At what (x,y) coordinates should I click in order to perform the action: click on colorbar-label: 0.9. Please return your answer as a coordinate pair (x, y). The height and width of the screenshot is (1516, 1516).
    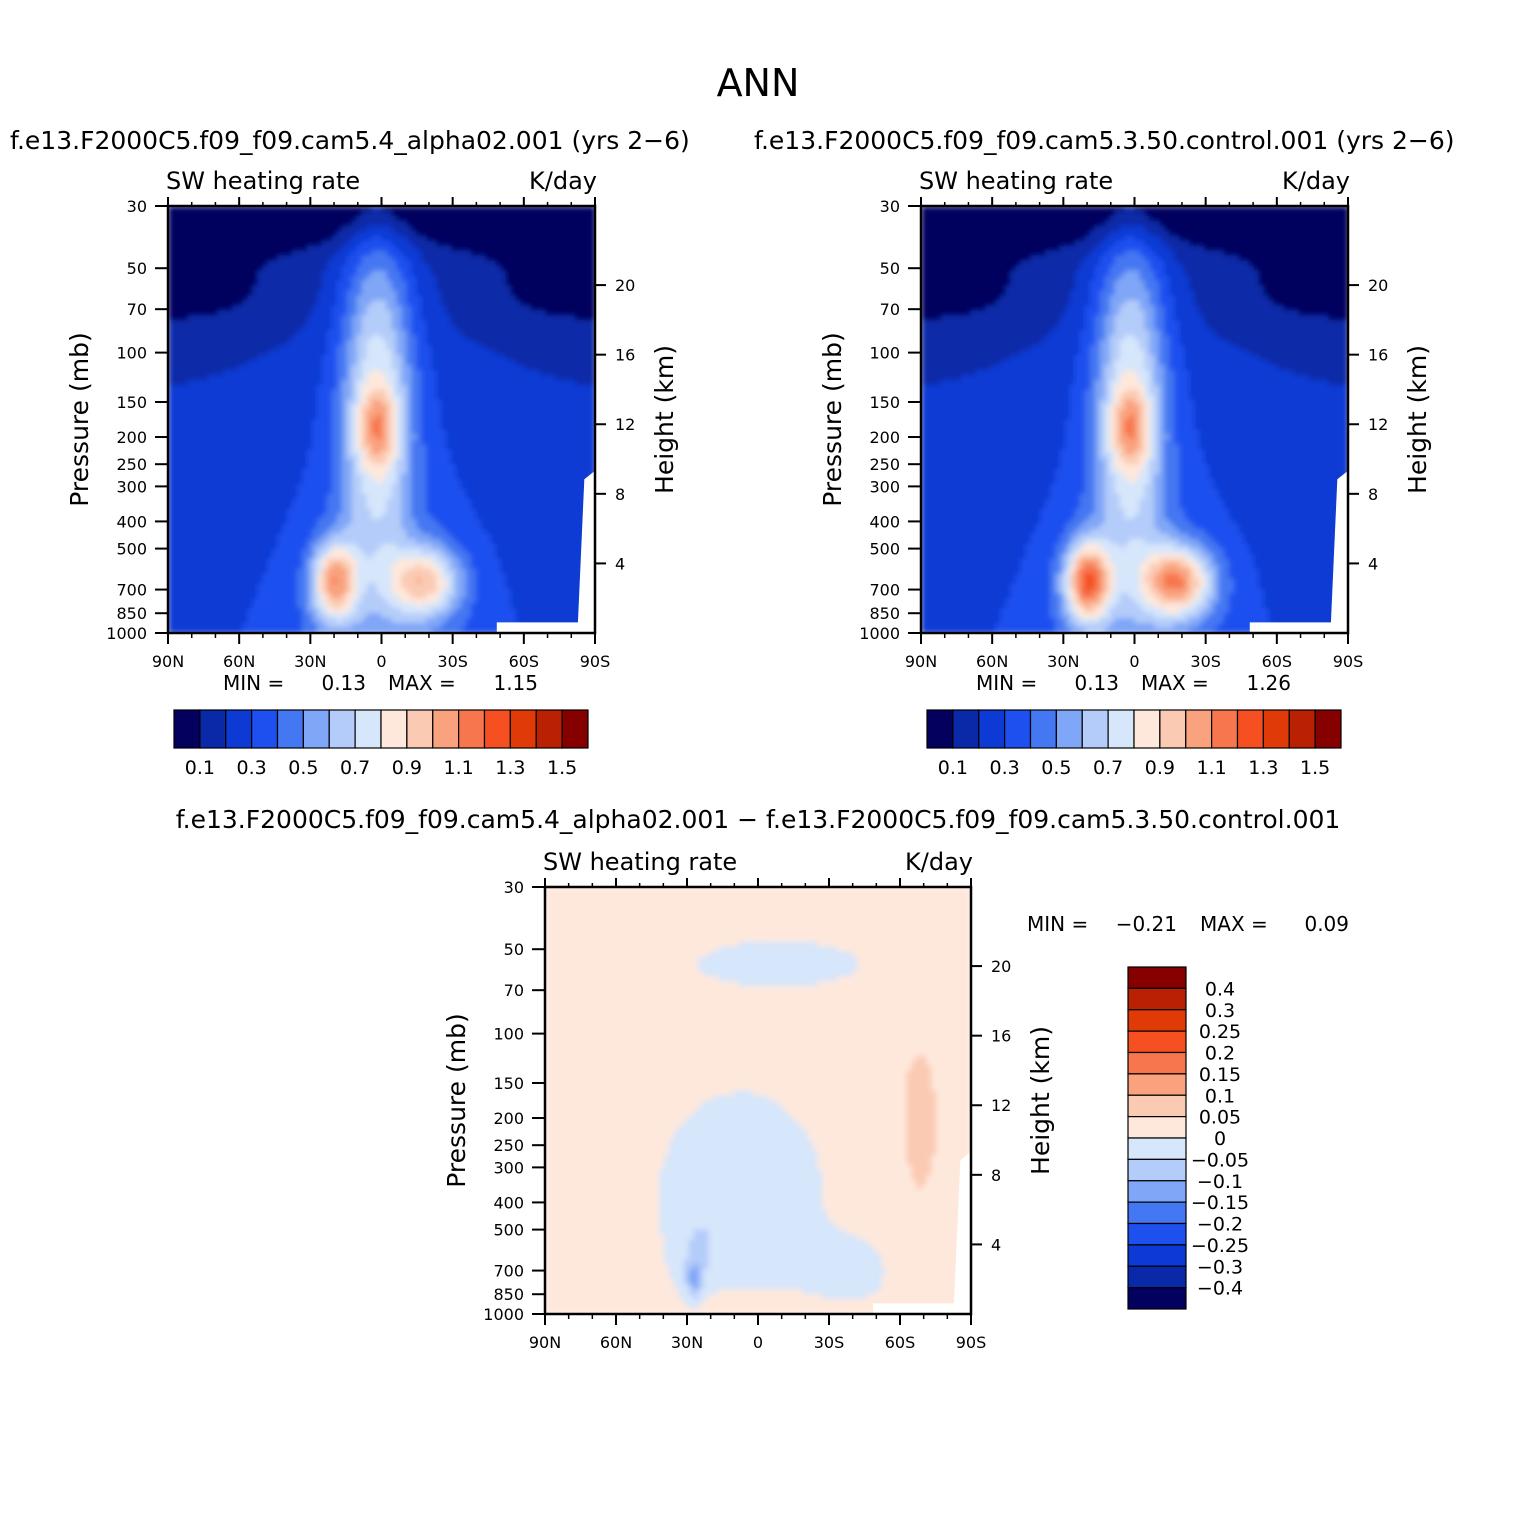
    Looking at the image, I should click on (1160, 768).